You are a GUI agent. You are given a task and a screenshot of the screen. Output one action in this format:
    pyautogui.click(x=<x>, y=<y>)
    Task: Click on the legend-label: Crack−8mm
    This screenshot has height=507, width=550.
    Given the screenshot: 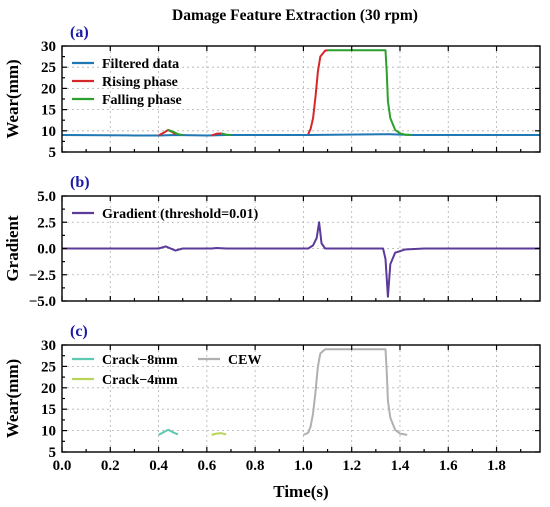 What is the action you would take?
    pyautogui.click(x=140, y=360)
    